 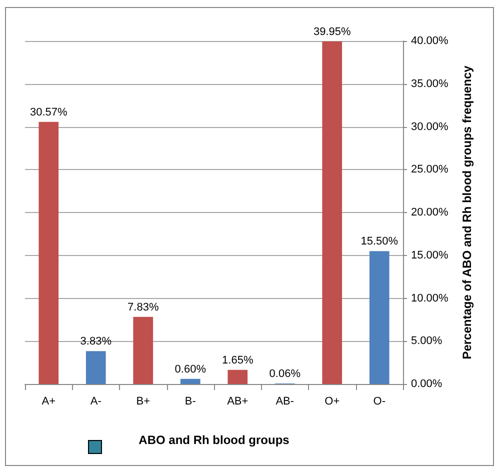 What do you see at coordinates (426, 341) in the screenshot?
I see `y-tick-label: 5.00%` at bounding box center [426, 341].